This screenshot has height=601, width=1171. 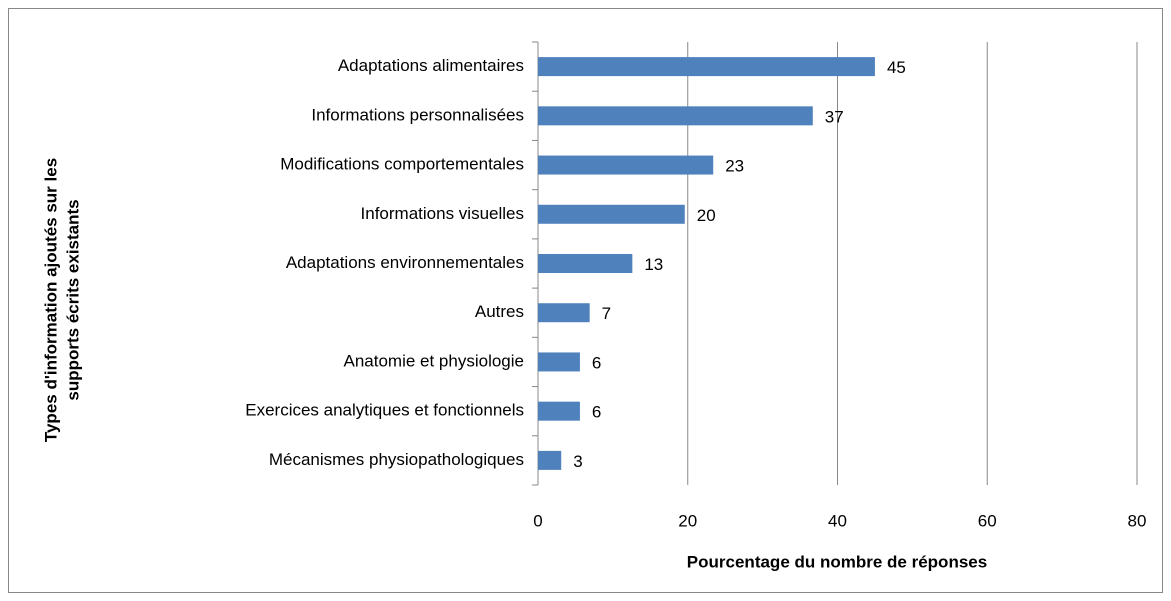 I want to click on data-label: 3, so click(x=577, y=461).